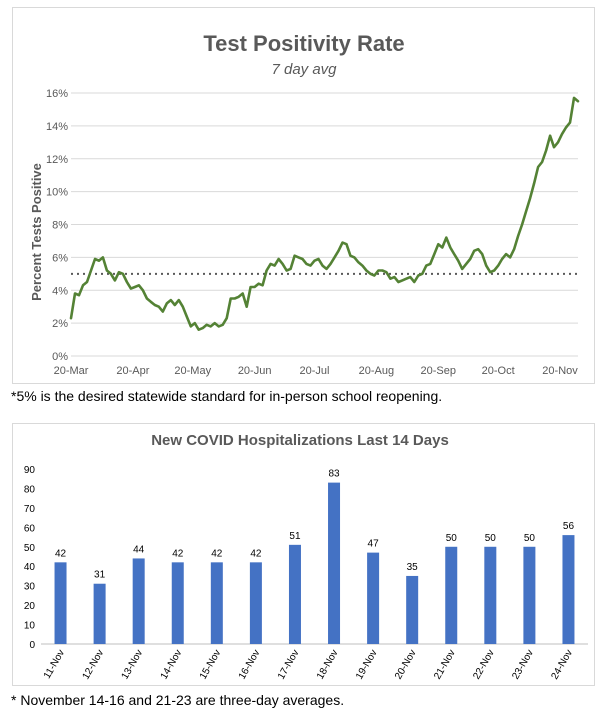  I want to click on y-tick-label: 10, so click(30, 626).